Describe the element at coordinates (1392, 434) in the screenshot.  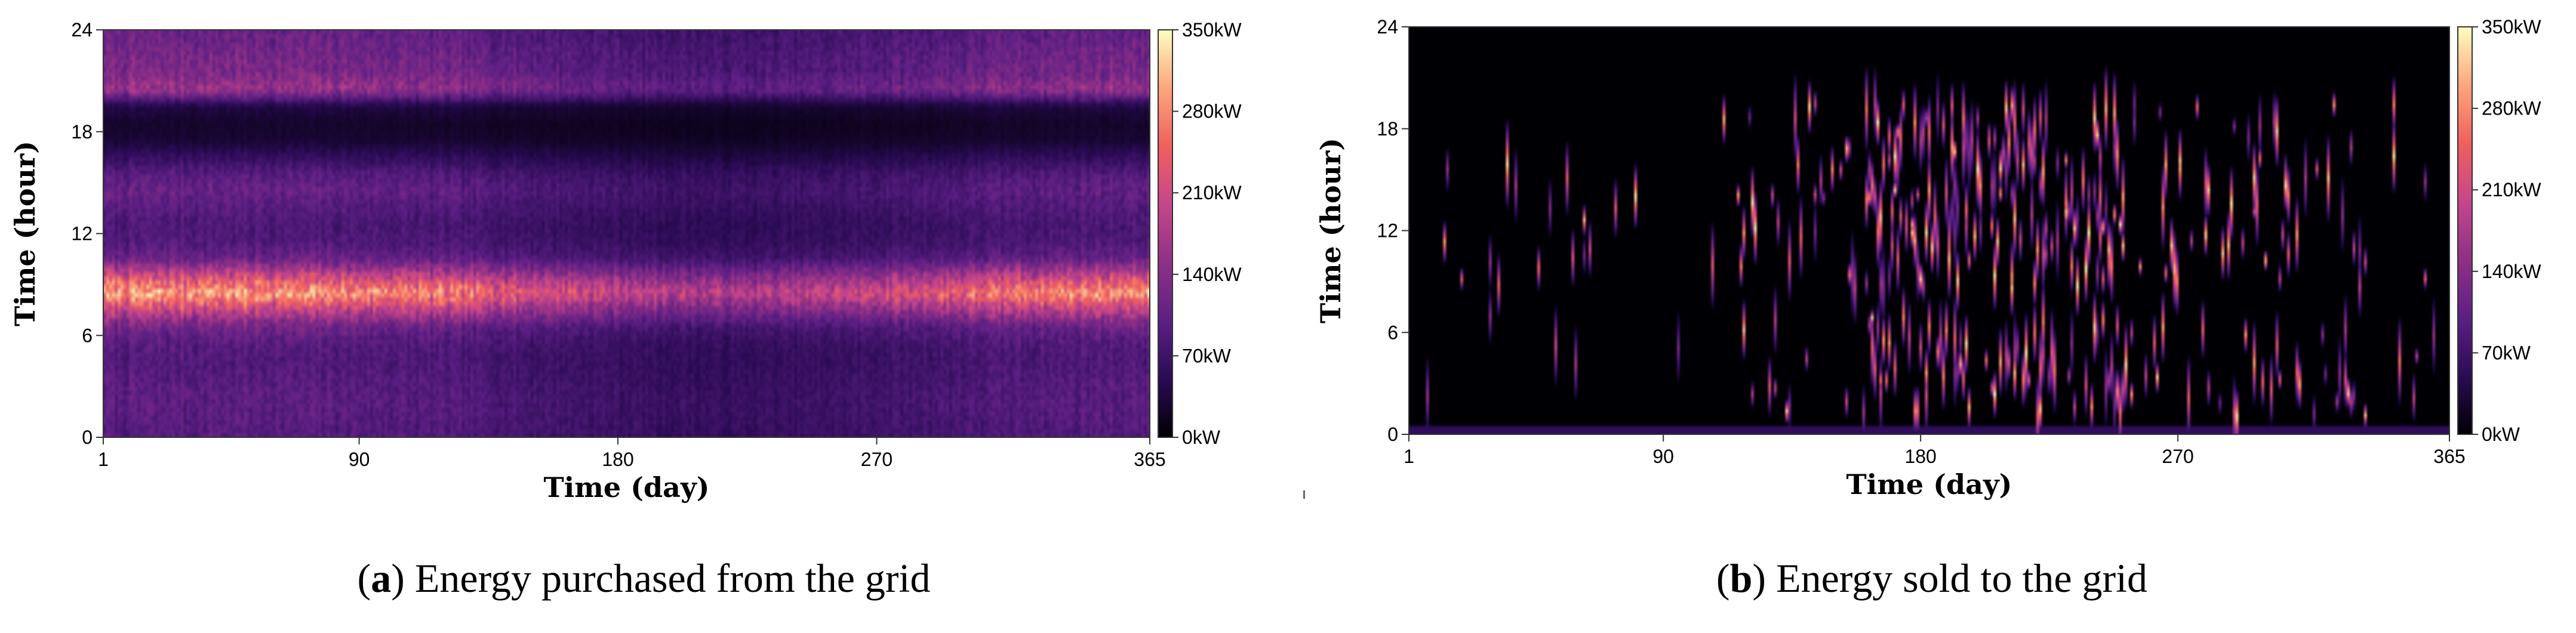
I see `b-y-tick-label: 0` at that location.